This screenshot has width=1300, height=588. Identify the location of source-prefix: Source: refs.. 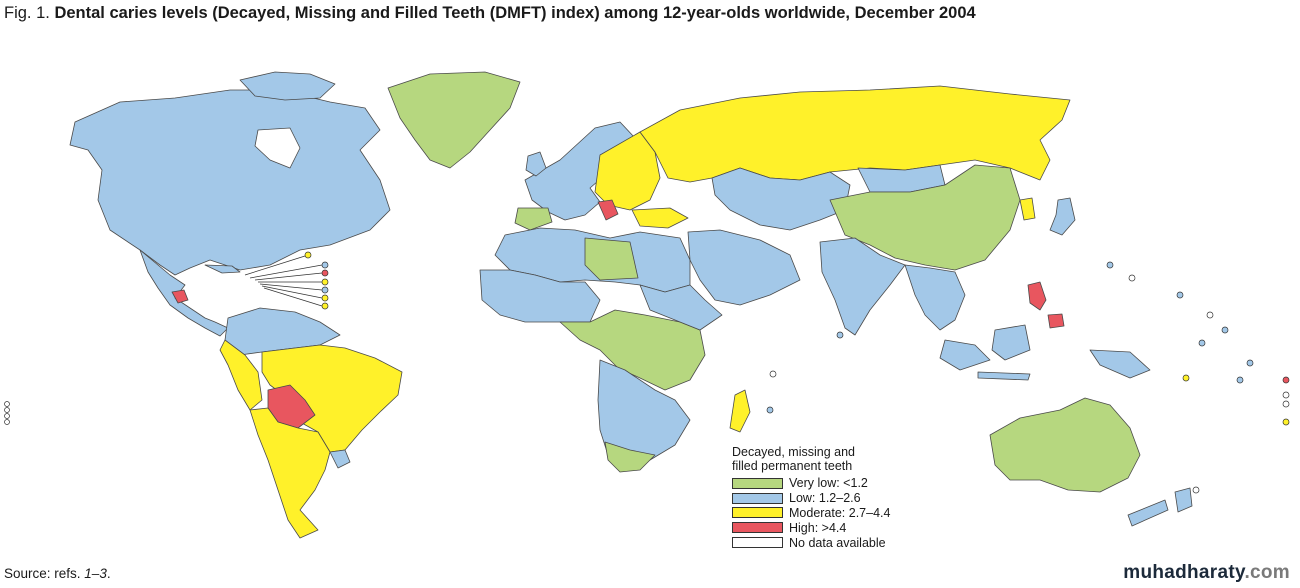
(44, 573).